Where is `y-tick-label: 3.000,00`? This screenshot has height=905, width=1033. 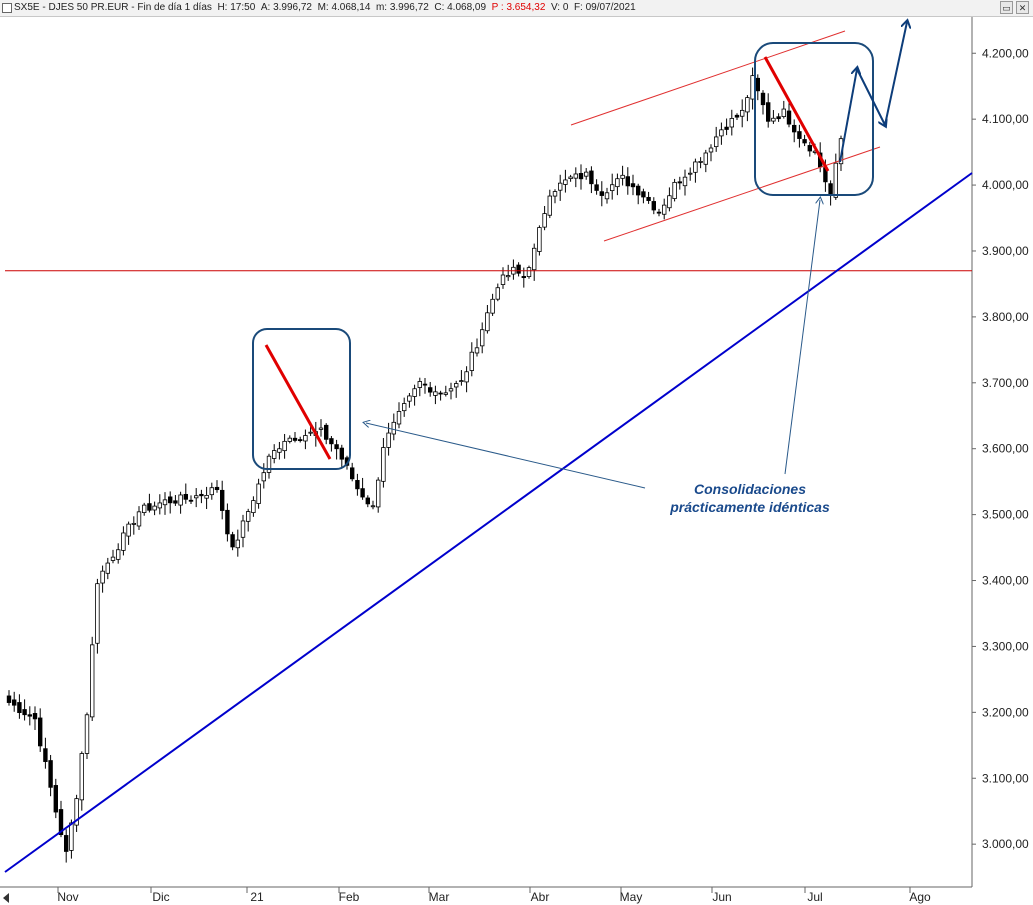 y-tick-label: 3.000,00 is located at coordinates (1005, 844).